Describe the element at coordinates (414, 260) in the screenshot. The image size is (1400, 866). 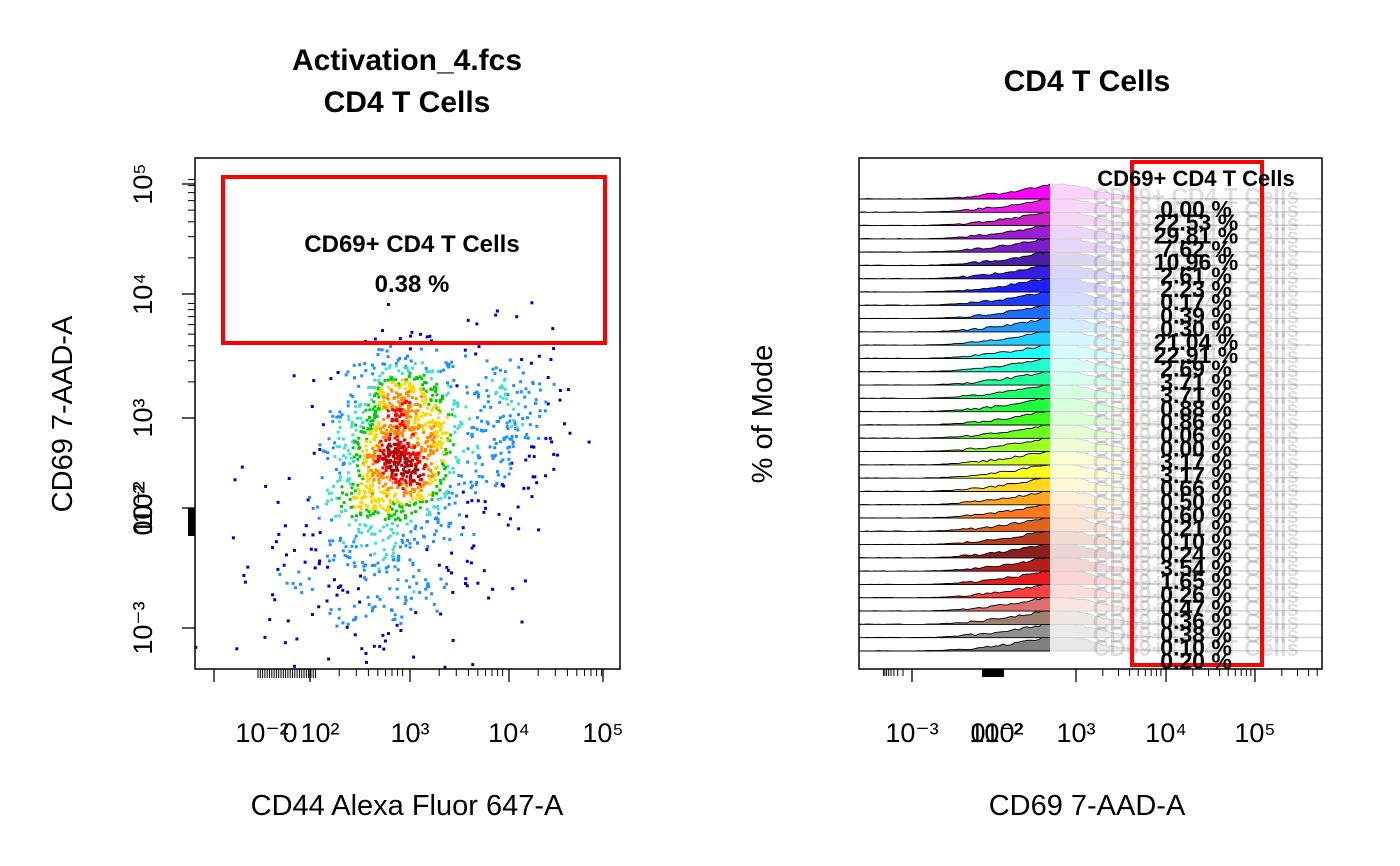
I see `scatter-gate` at that location.